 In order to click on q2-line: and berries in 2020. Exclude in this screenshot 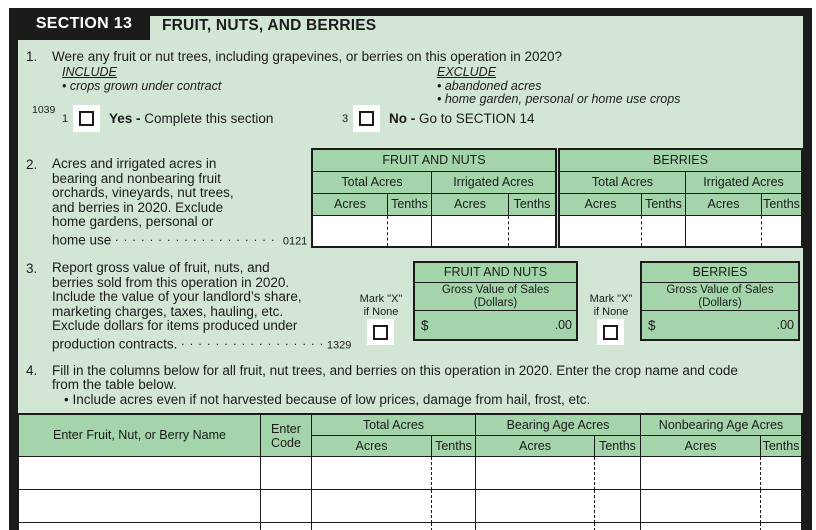, I will do `click(138, 207)`.